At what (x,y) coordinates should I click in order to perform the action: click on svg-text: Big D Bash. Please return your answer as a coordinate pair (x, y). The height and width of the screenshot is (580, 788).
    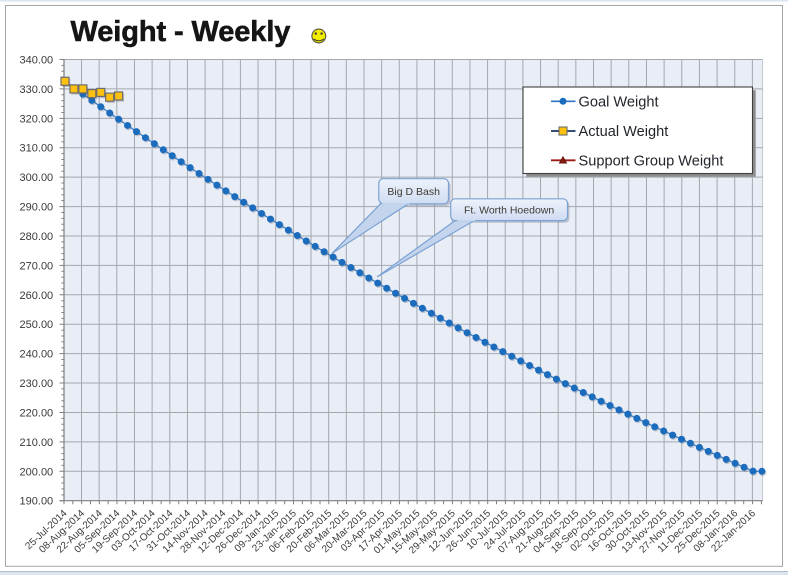
    Looking at the image, I should click on (413, 192).